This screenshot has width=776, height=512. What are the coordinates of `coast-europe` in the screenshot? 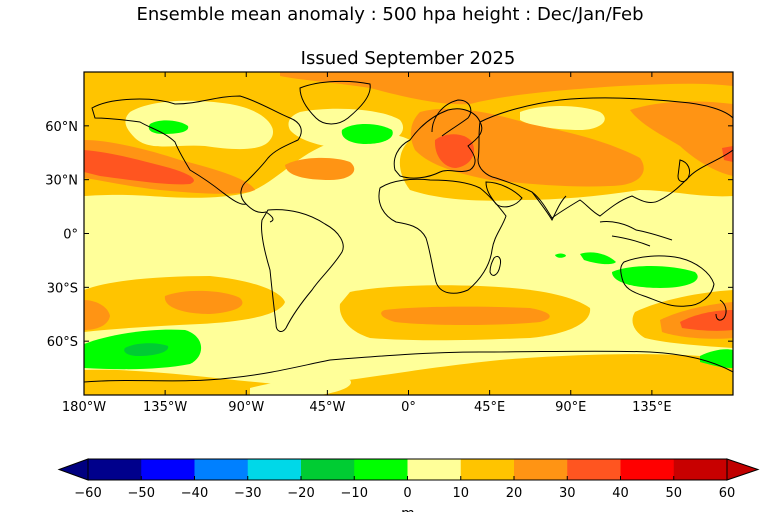 It's located at (438, 143).